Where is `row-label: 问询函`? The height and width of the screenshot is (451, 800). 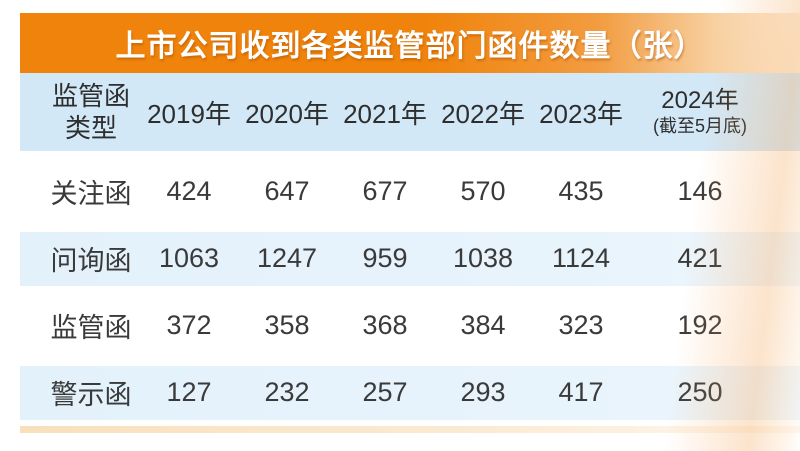 row-label: 问询函 is located at coordinates (91, 261).